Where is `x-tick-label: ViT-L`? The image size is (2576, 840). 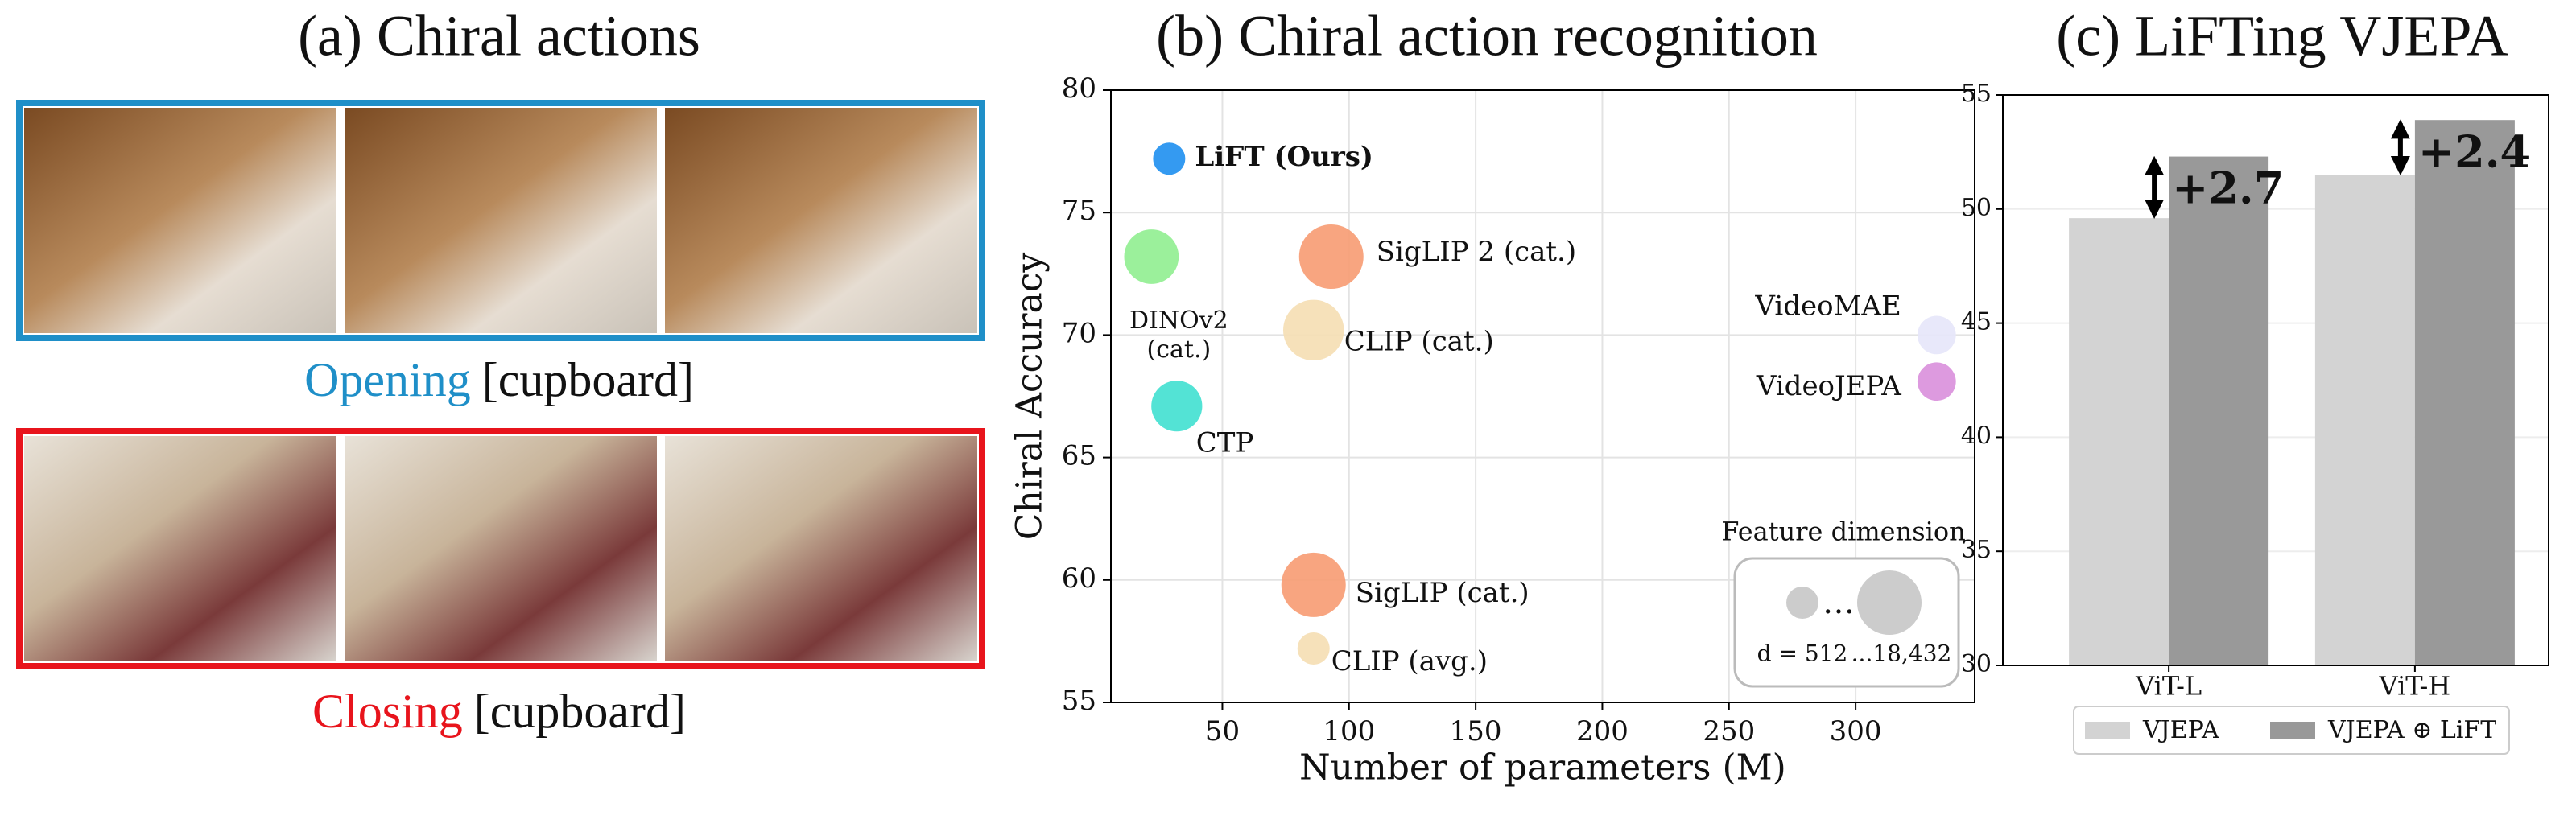
x-tick-label: ViT-L is located at coordinates (2168, 686).